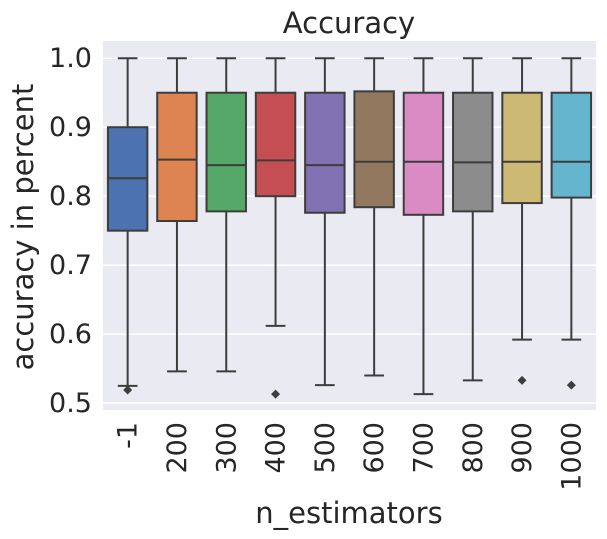 This screenshot has width=607, height=539. What do you see at coordinates (70, 58) in the screenshot?
I see `y-tick-label: 1.0` at bounding box center [70, 58].